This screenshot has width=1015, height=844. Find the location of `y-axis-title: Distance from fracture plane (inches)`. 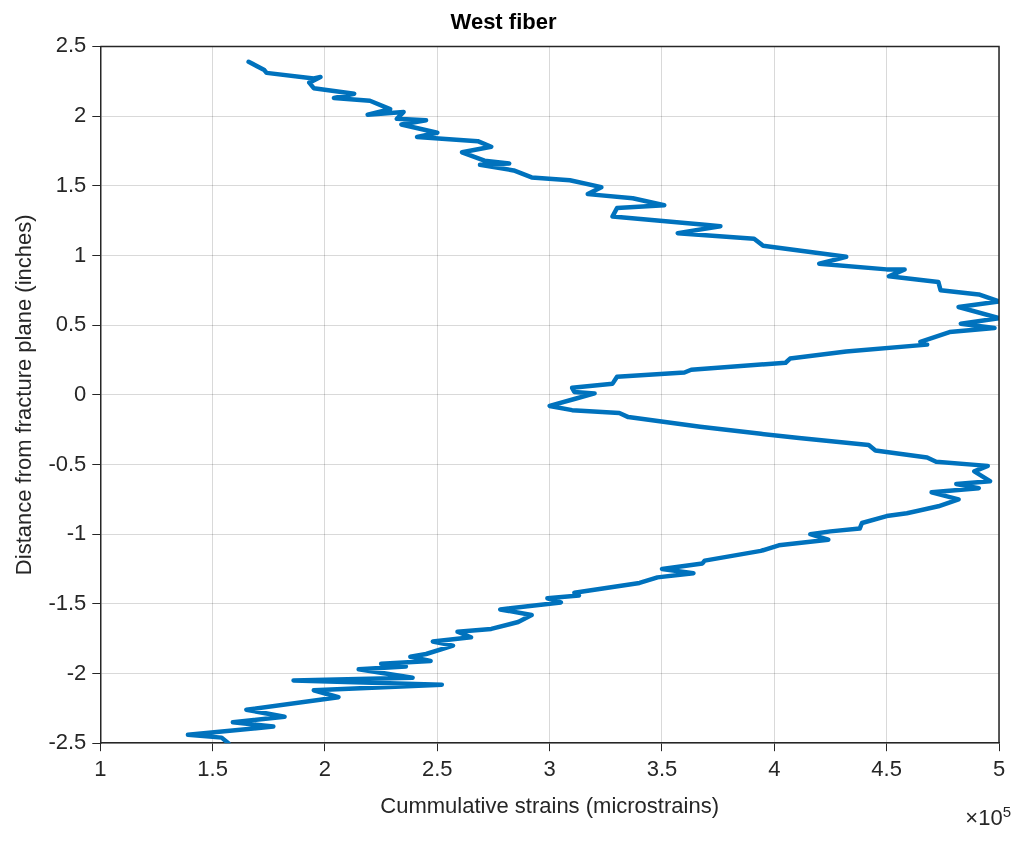

y-axis-title: Distance from fracture plane (inches) is located at coordinates (24, 395).